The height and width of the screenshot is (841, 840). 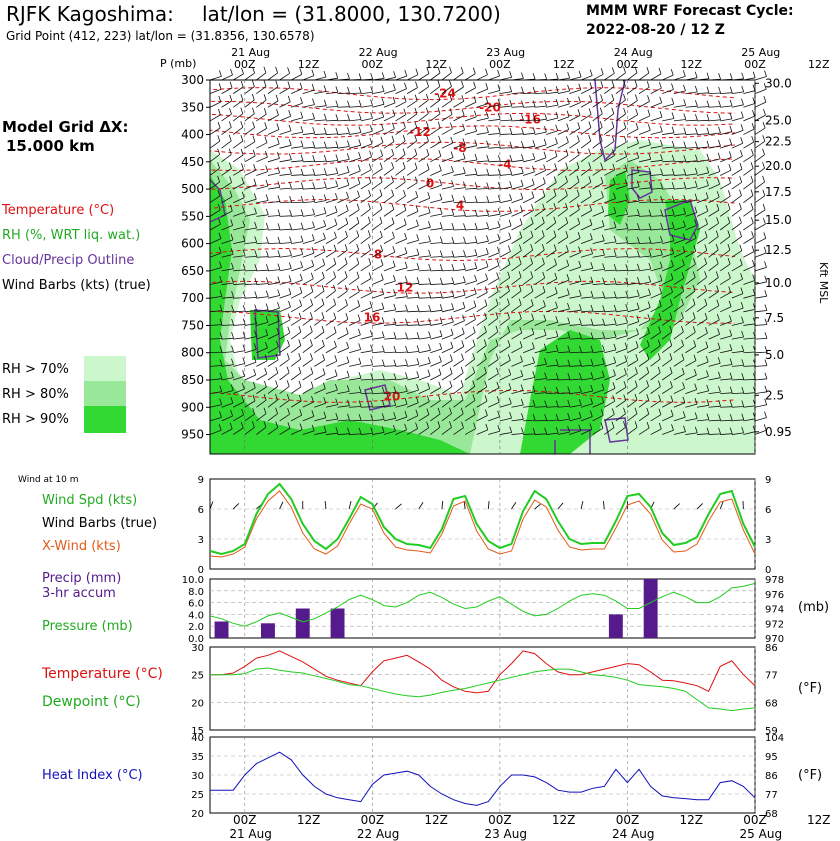 I want to click on heat-f-tick-label: 86, so click(x=771, y=776).